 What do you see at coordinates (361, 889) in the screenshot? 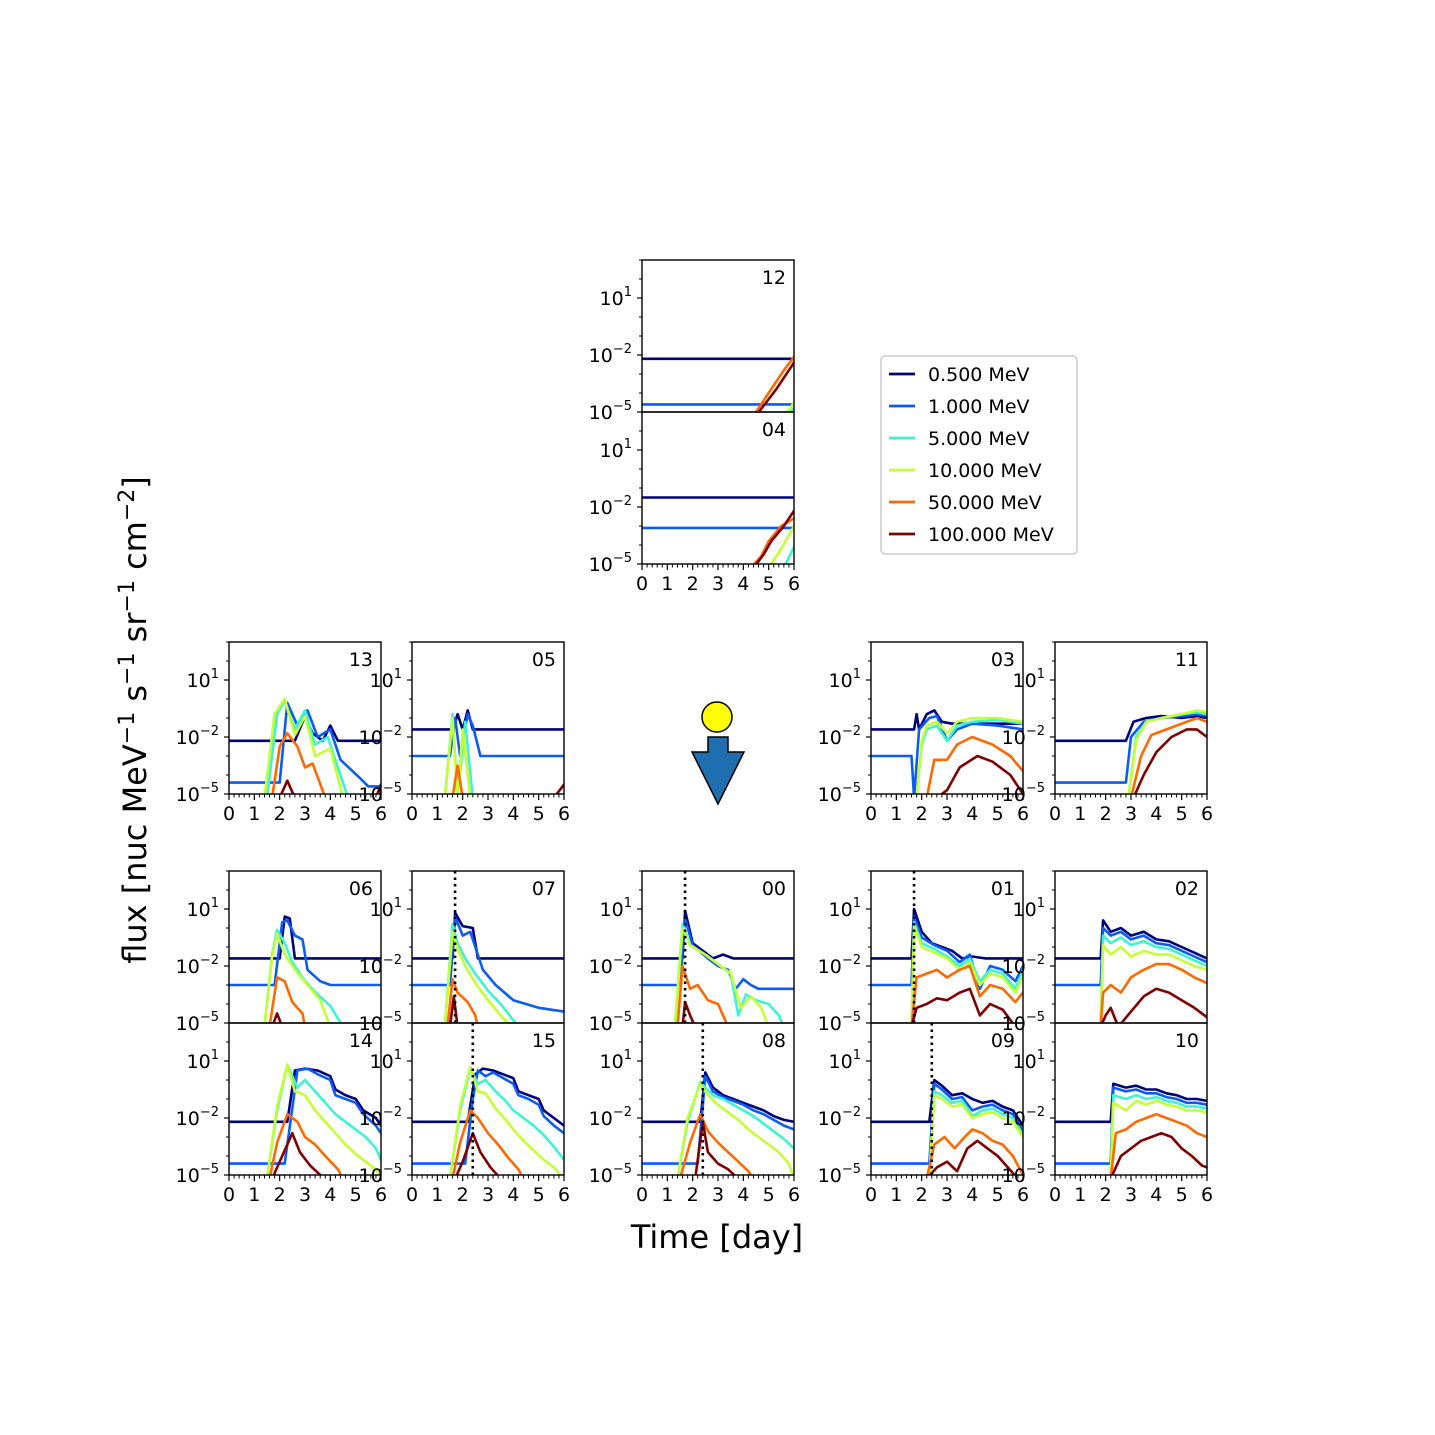
I see `panel-label: 06` at bounding box center [361, 889].